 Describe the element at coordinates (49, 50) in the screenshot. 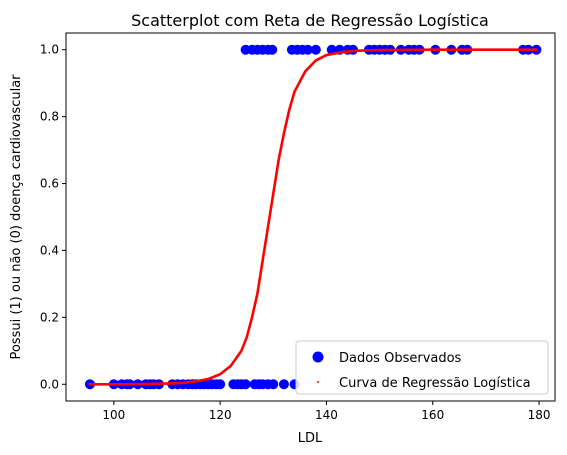

I see `y-tick-label: 1.0` at that location.